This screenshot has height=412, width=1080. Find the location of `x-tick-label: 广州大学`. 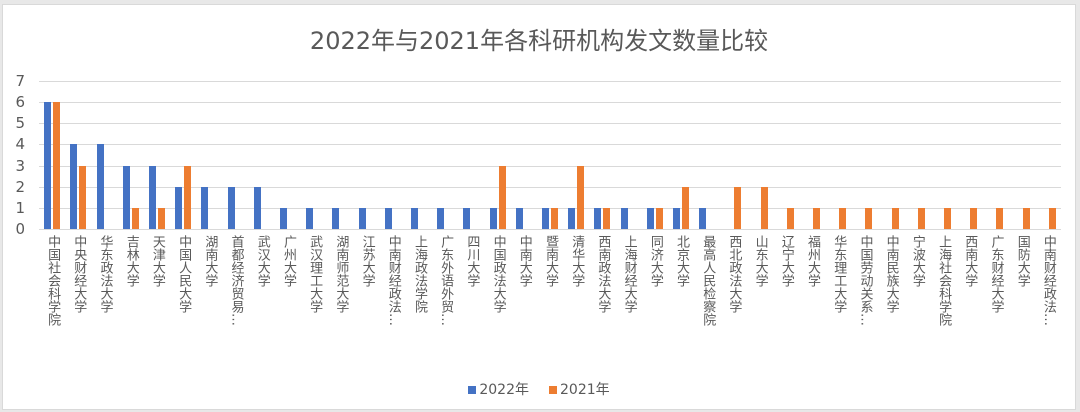

x-tick-label: 广州大学 is located at coordinates (288, 261).